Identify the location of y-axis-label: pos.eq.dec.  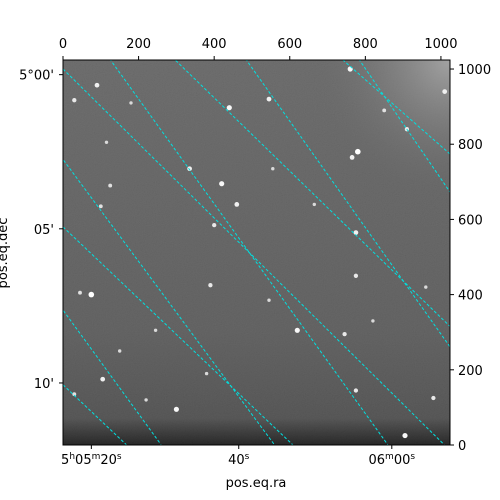
(5, 253).